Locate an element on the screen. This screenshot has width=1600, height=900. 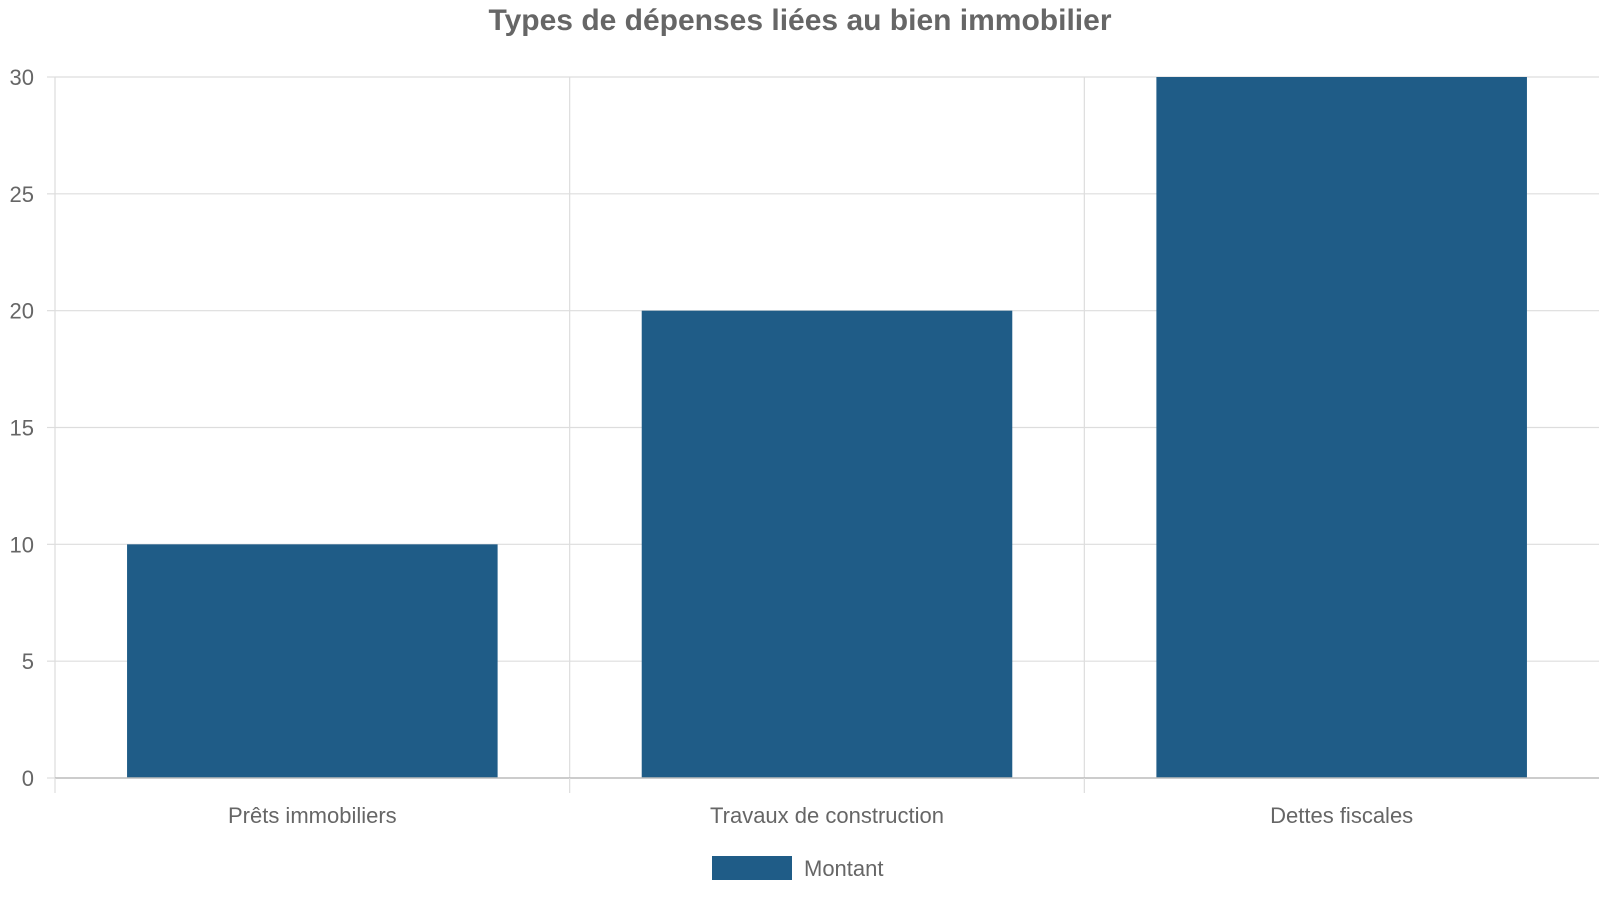
y-axis-ticks: 0 5 10 15 20 25 30 is located at coordinates (22, 428).